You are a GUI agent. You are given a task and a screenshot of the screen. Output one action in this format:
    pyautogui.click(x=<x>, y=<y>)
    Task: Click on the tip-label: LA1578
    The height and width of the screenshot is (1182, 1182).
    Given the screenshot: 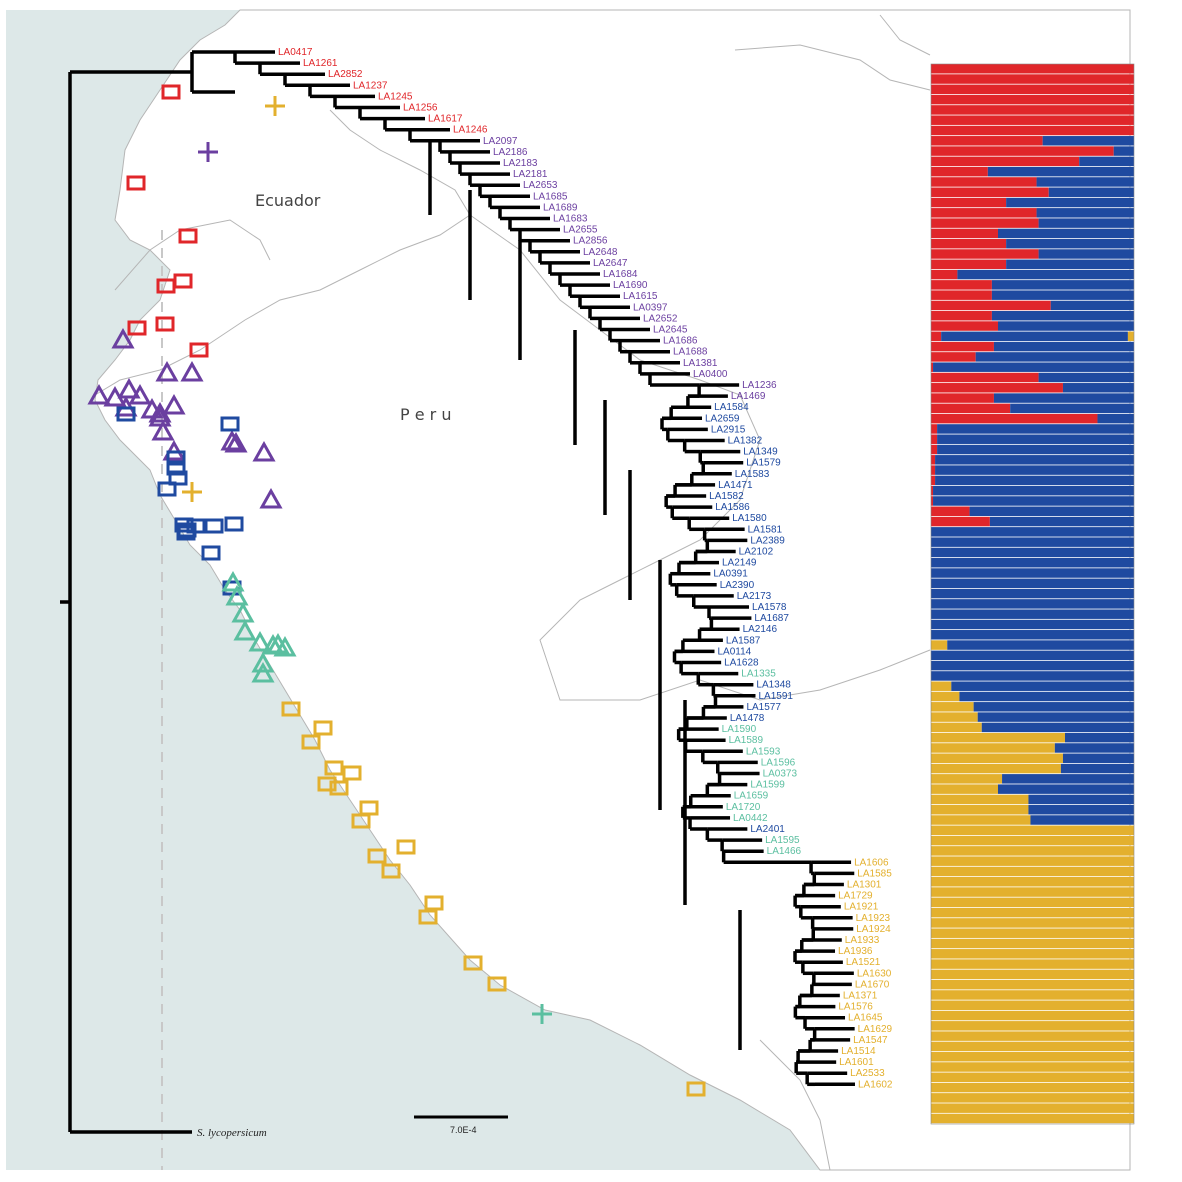 What is the action you would take?
    pyautogui.click(x=769, y=607)
    